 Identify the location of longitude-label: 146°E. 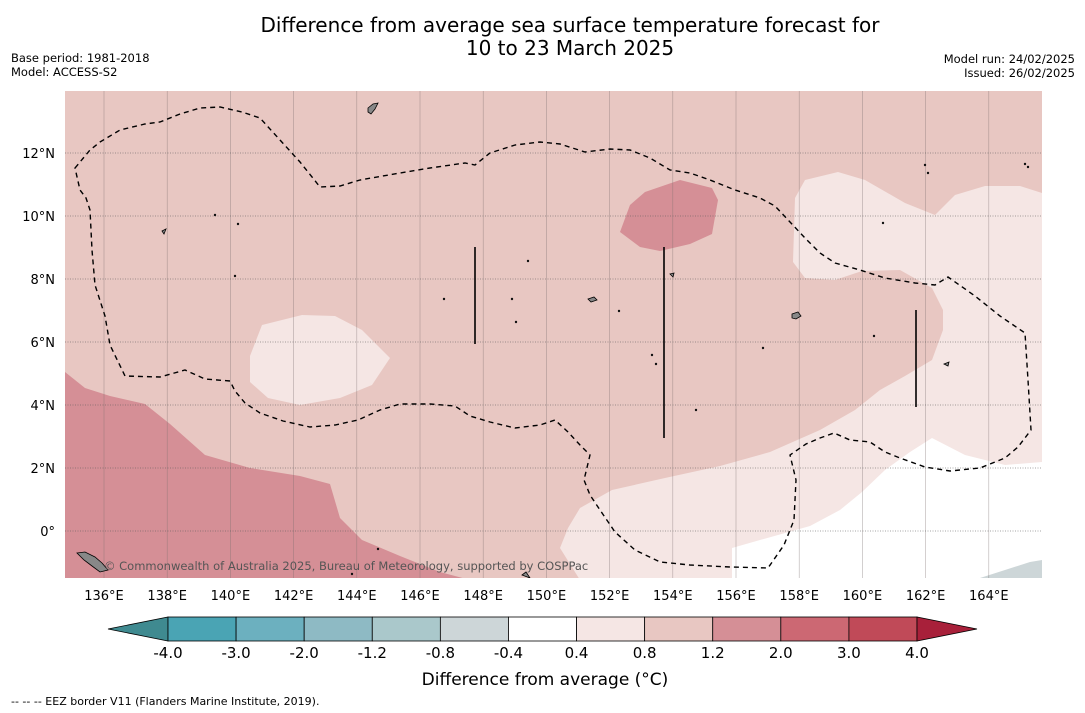
(420, 596).